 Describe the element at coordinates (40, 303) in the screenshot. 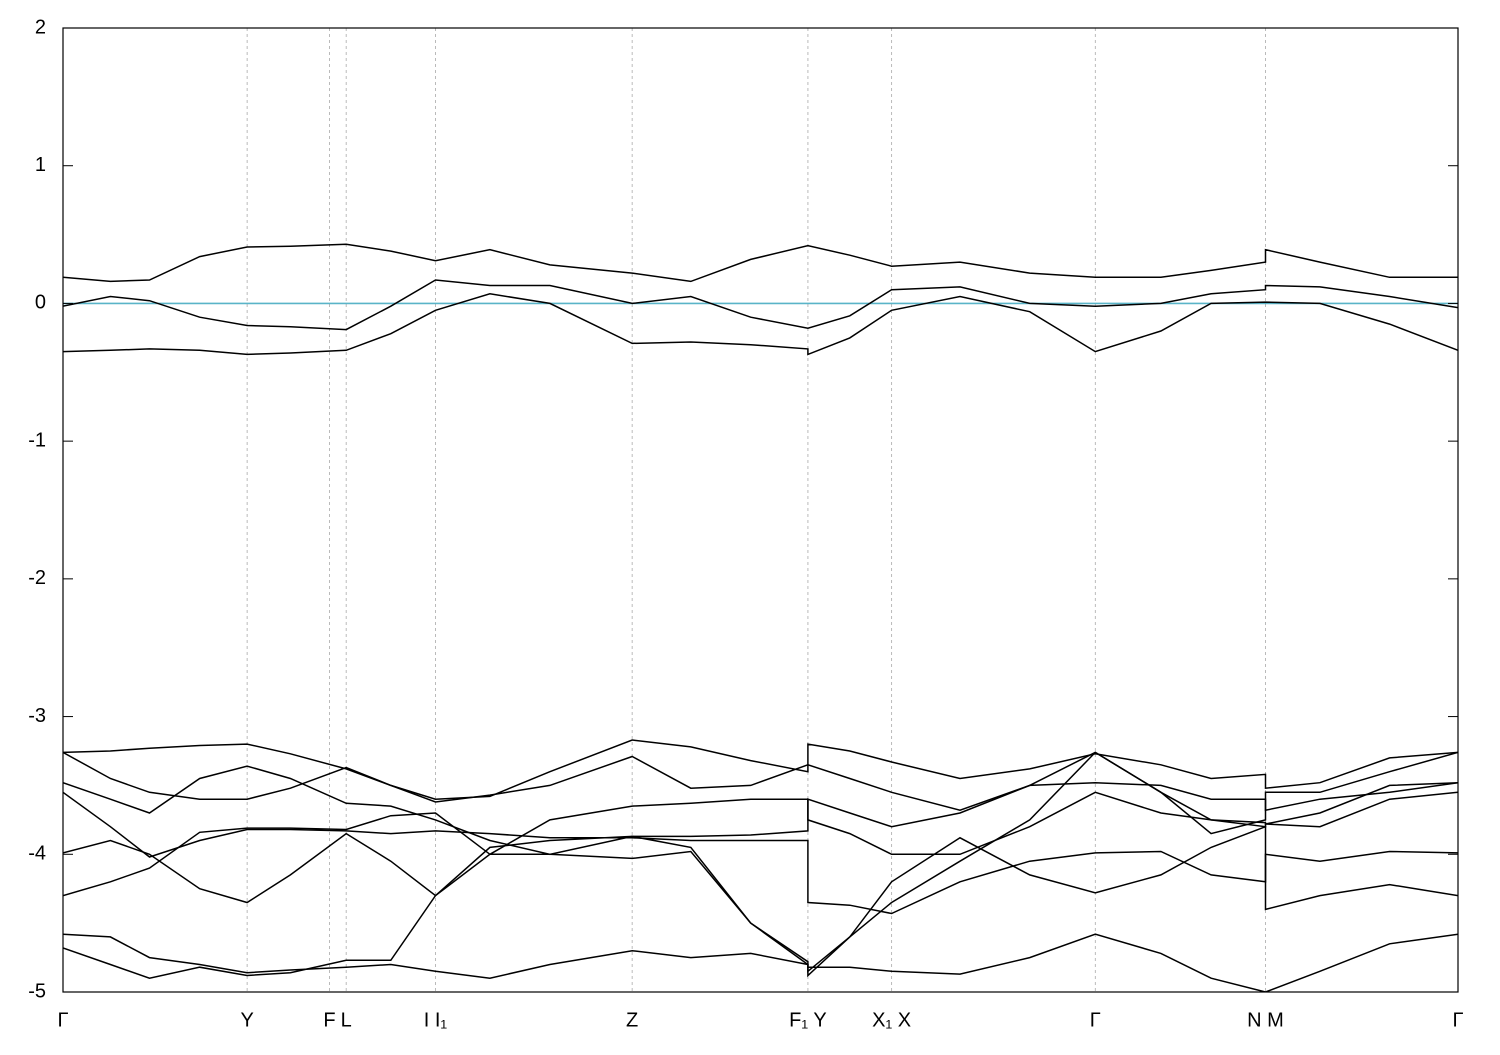

I see `y-tick-label: 0` at that location.